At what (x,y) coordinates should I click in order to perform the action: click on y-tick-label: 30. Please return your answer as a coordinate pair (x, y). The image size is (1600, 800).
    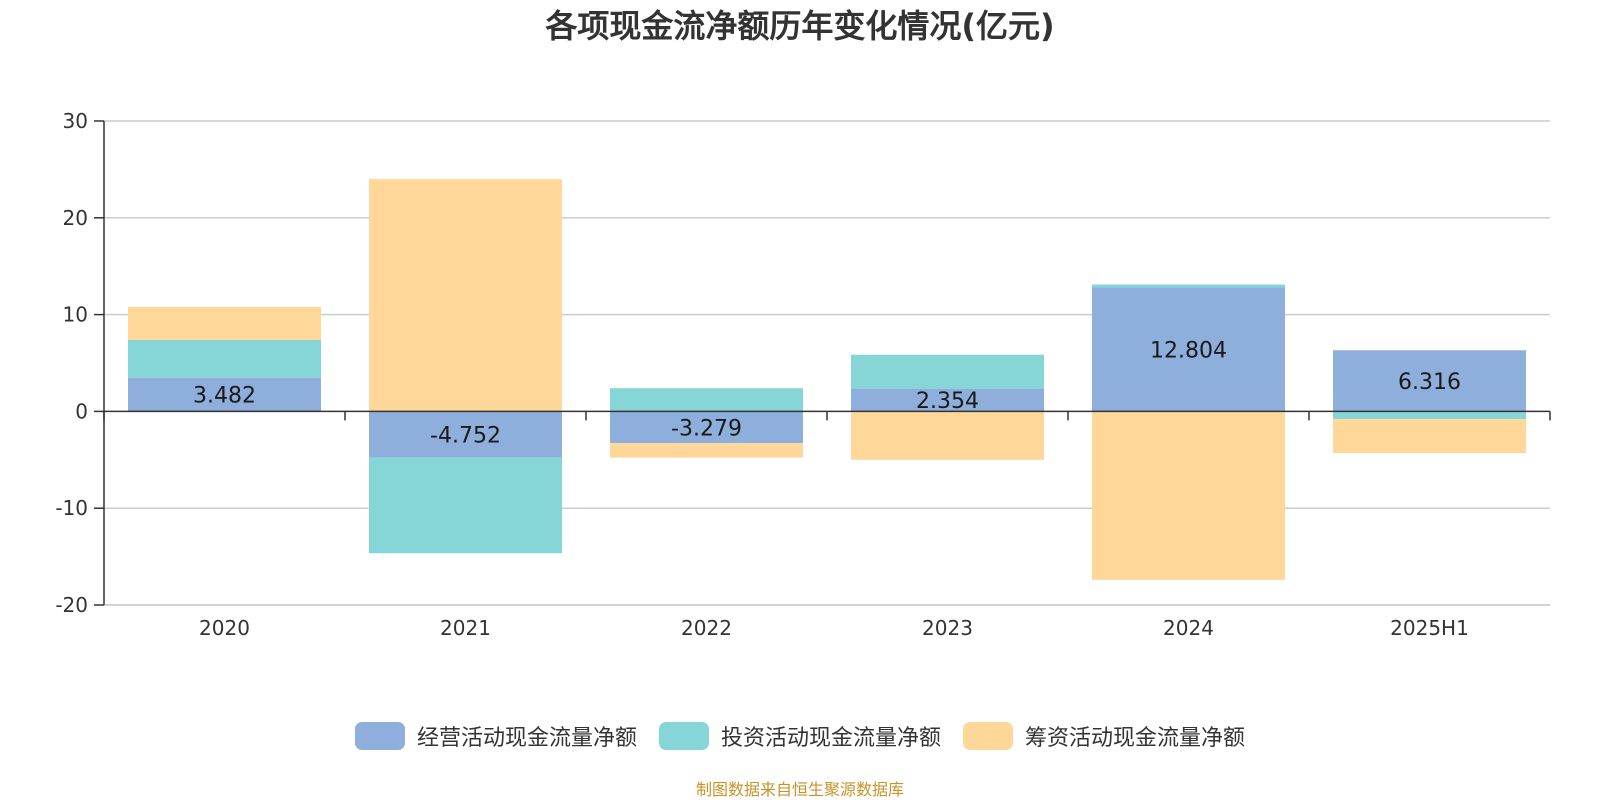
    Looking at the image, I should click on (75, 121).